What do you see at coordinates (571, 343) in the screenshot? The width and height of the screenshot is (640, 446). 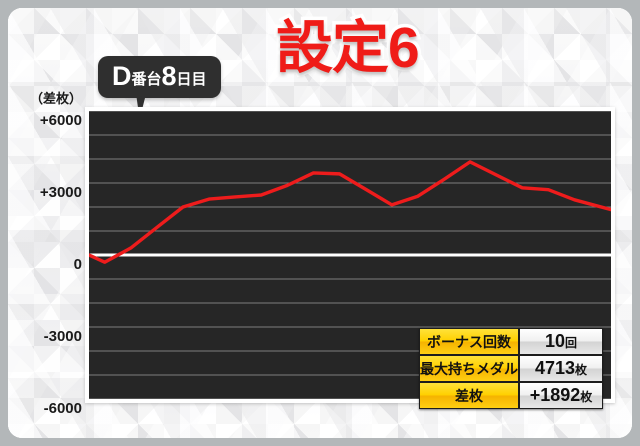 I see `stat-unit-bonus: 回` at bounding box center [571, 343].